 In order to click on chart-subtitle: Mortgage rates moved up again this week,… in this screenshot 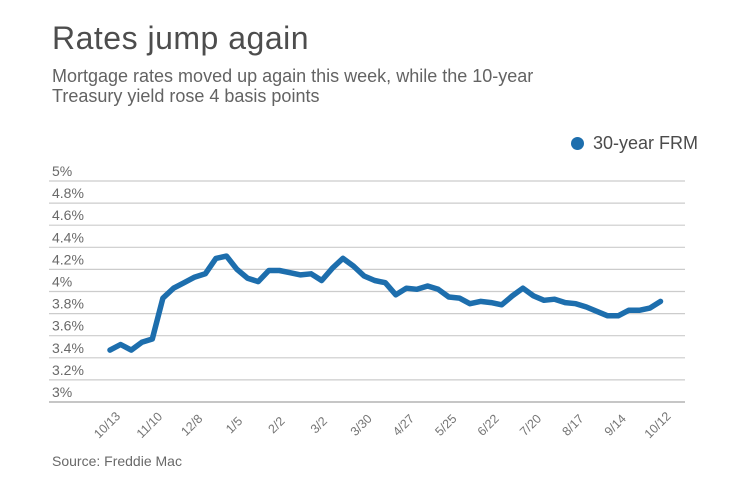, I will do `click(292, 86)`.